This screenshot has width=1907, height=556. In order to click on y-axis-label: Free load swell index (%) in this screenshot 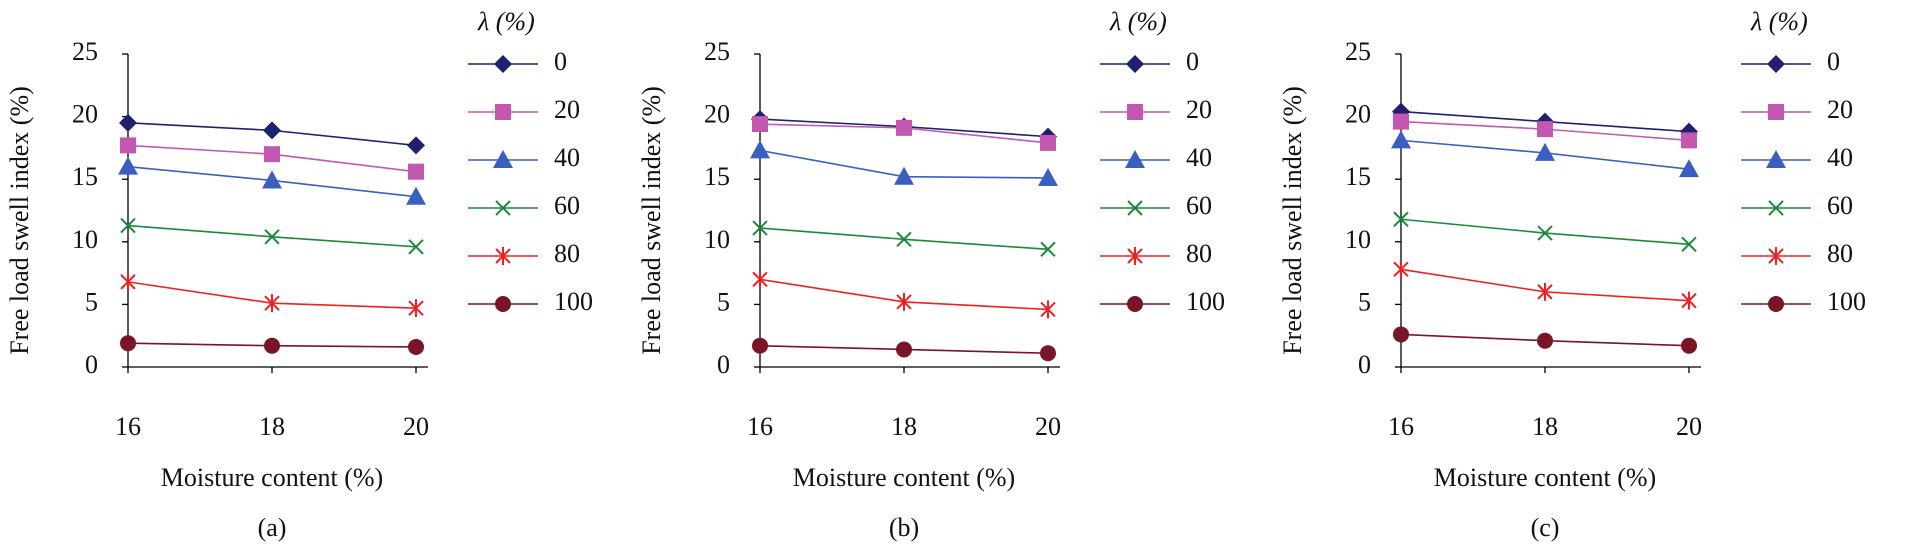, I will do `click(19, 220)`.